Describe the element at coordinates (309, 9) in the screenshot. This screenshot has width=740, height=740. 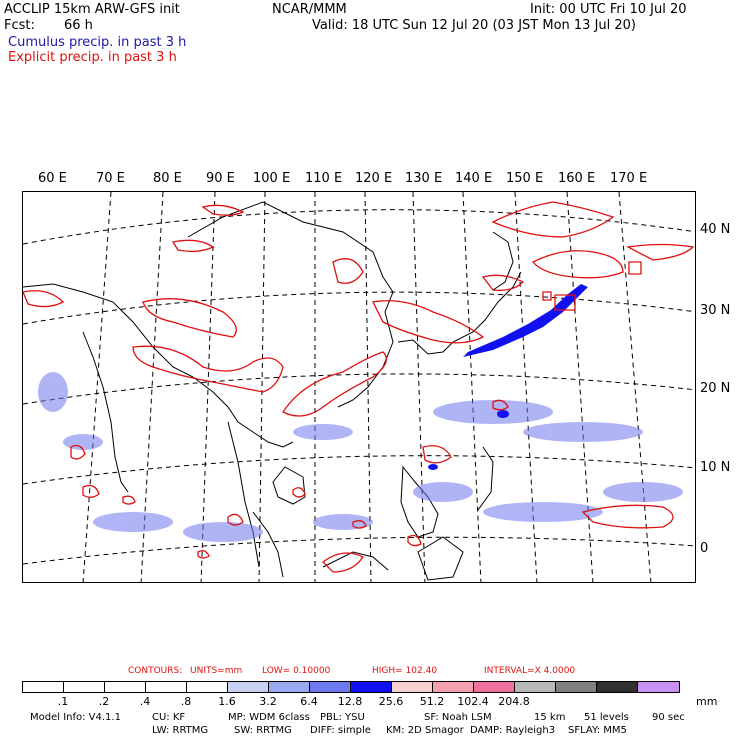
I see `center-label: NCAR/MMM` at that location.